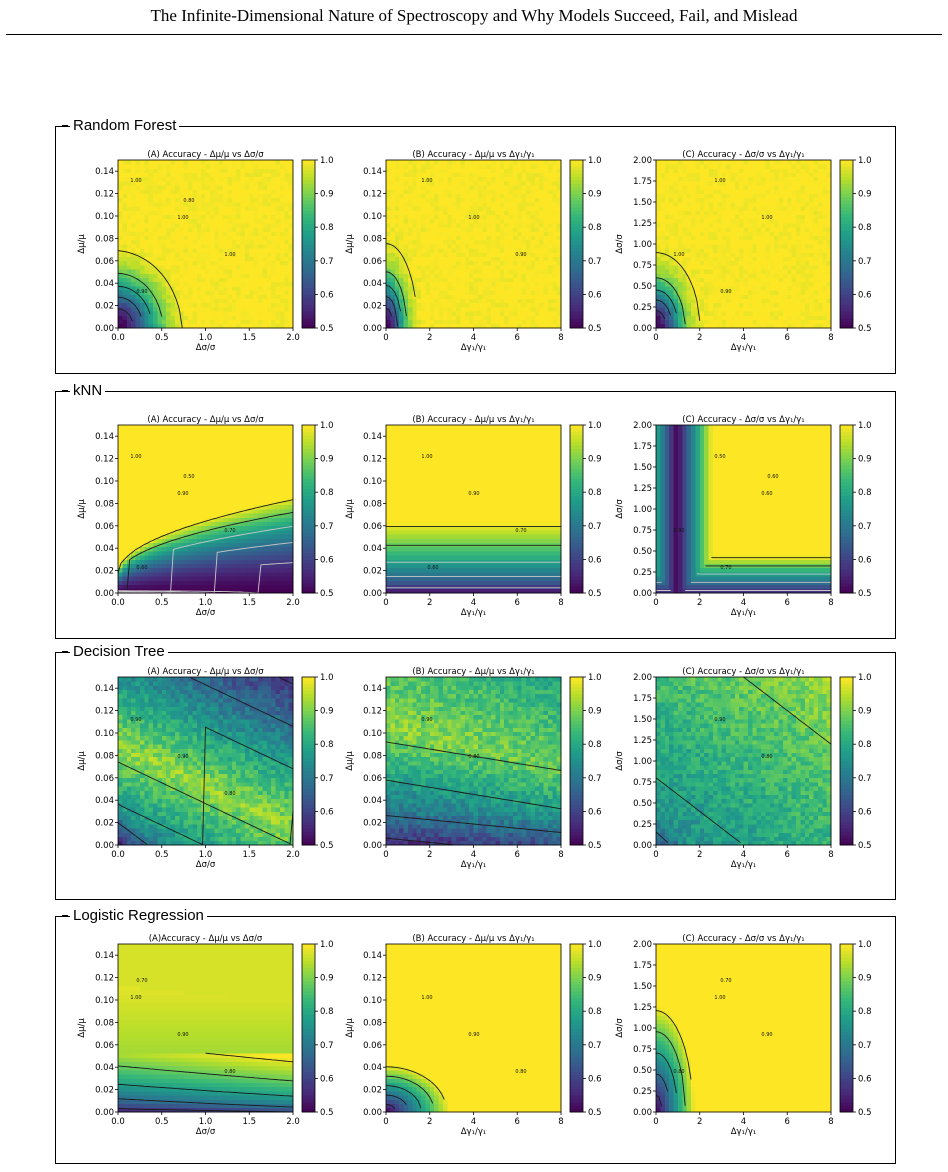 The width and height of the screenshot is (948, 1172). Describe the element at coordinates (206, 348) in the screenshot. I see `x-axis-label: Δσ/σ` at that location.